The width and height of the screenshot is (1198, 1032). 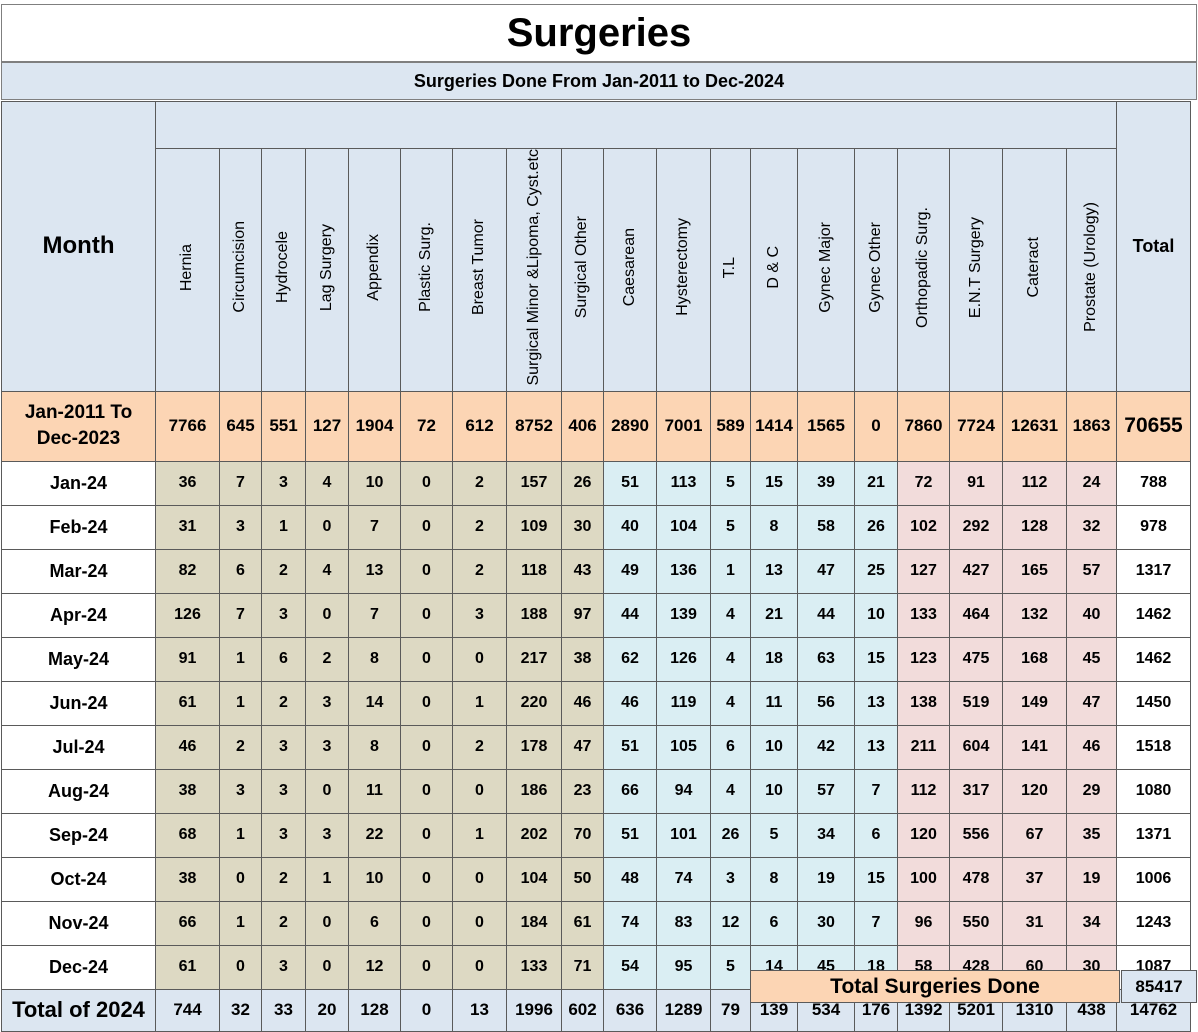 I want to click on year-total-surgical-minor-lipoma-cyst-etc: 1996, so click(x=534, y=1010).